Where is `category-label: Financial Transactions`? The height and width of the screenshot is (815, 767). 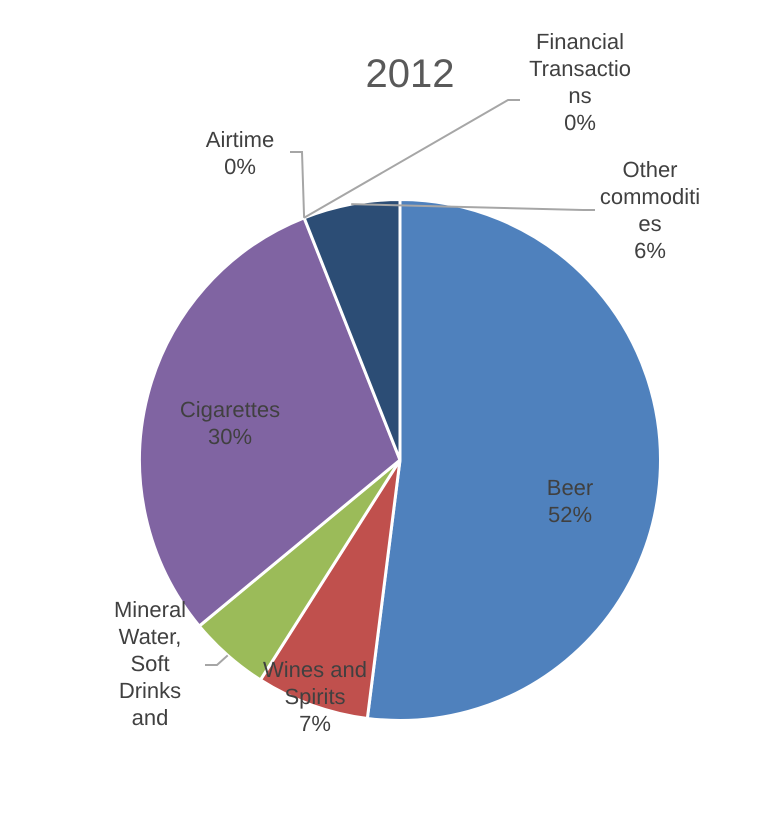 category-label: Financial Transactions is located at coordinates (580, 68).